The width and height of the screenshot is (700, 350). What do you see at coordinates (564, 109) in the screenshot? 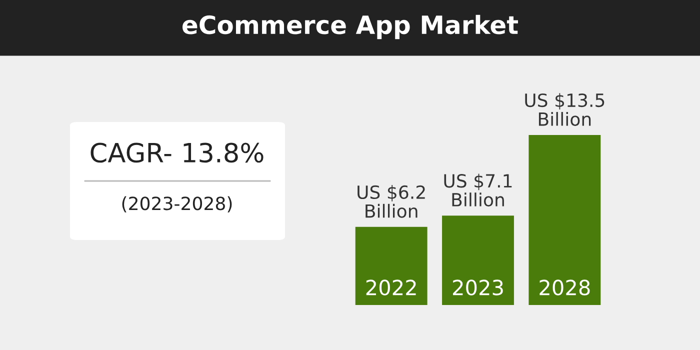
I see `data-label: US $13.5 Billion` at bounding box center [564, 109].